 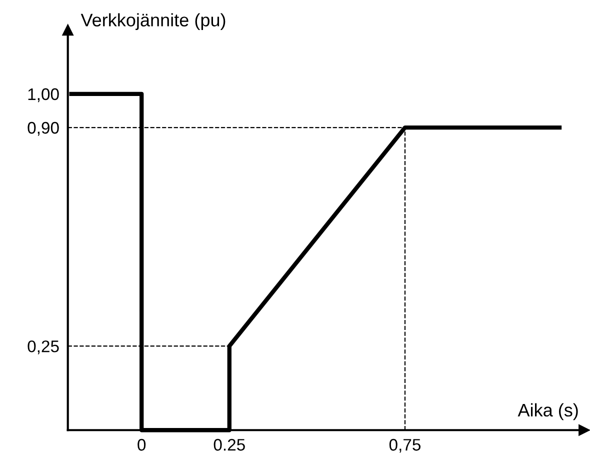 What do you see at coordinates (548, 411) in the screenshot?
I see `x-axis-title: Aika (s)` at bounding box center [548, 411].